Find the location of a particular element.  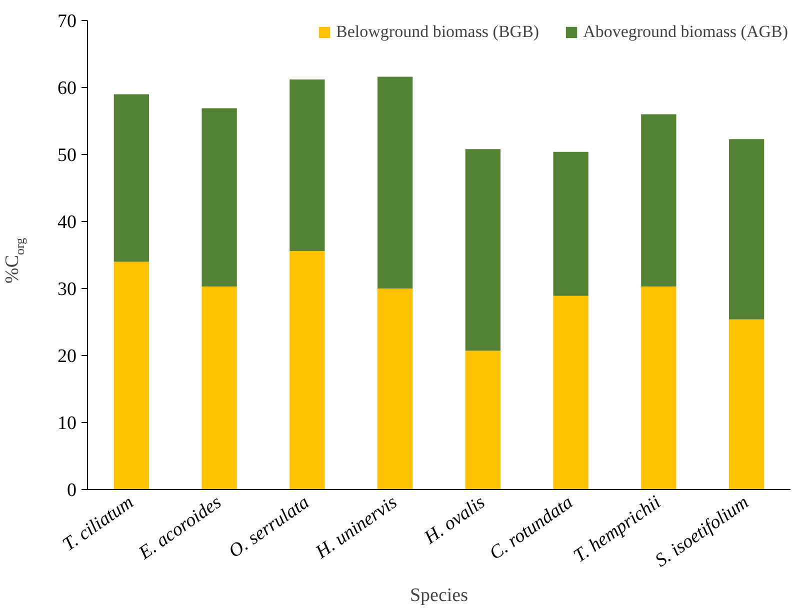

y-tick-label: 40 is located at coordinates (67, 222).